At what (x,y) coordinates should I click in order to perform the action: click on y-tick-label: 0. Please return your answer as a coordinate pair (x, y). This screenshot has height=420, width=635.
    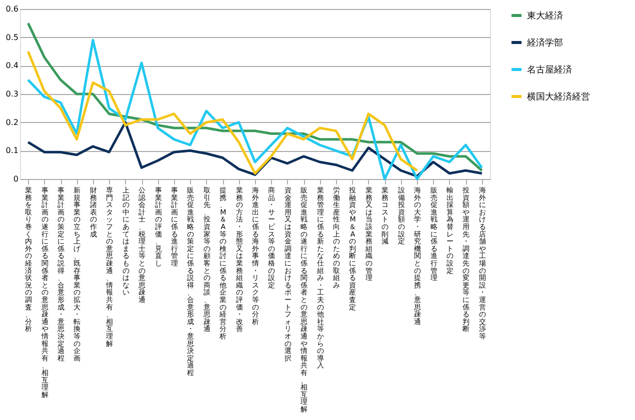
    Looking at the image, I should click on (15, 179).